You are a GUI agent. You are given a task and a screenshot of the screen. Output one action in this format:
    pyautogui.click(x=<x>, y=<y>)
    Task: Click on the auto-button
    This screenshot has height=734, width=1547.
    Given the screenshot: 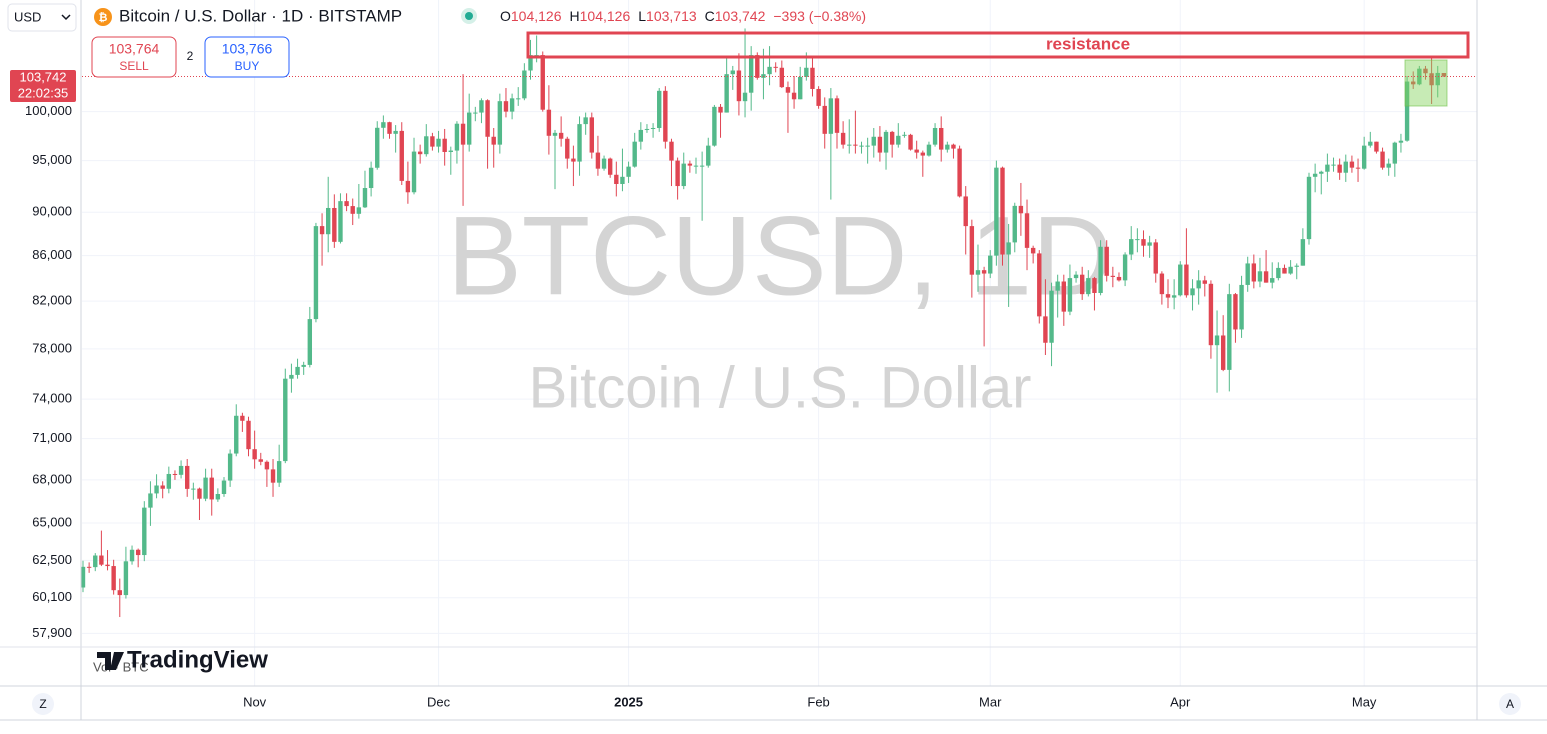 What is the action you would take?
    pyautogui.click(x=1510, y=704)
    